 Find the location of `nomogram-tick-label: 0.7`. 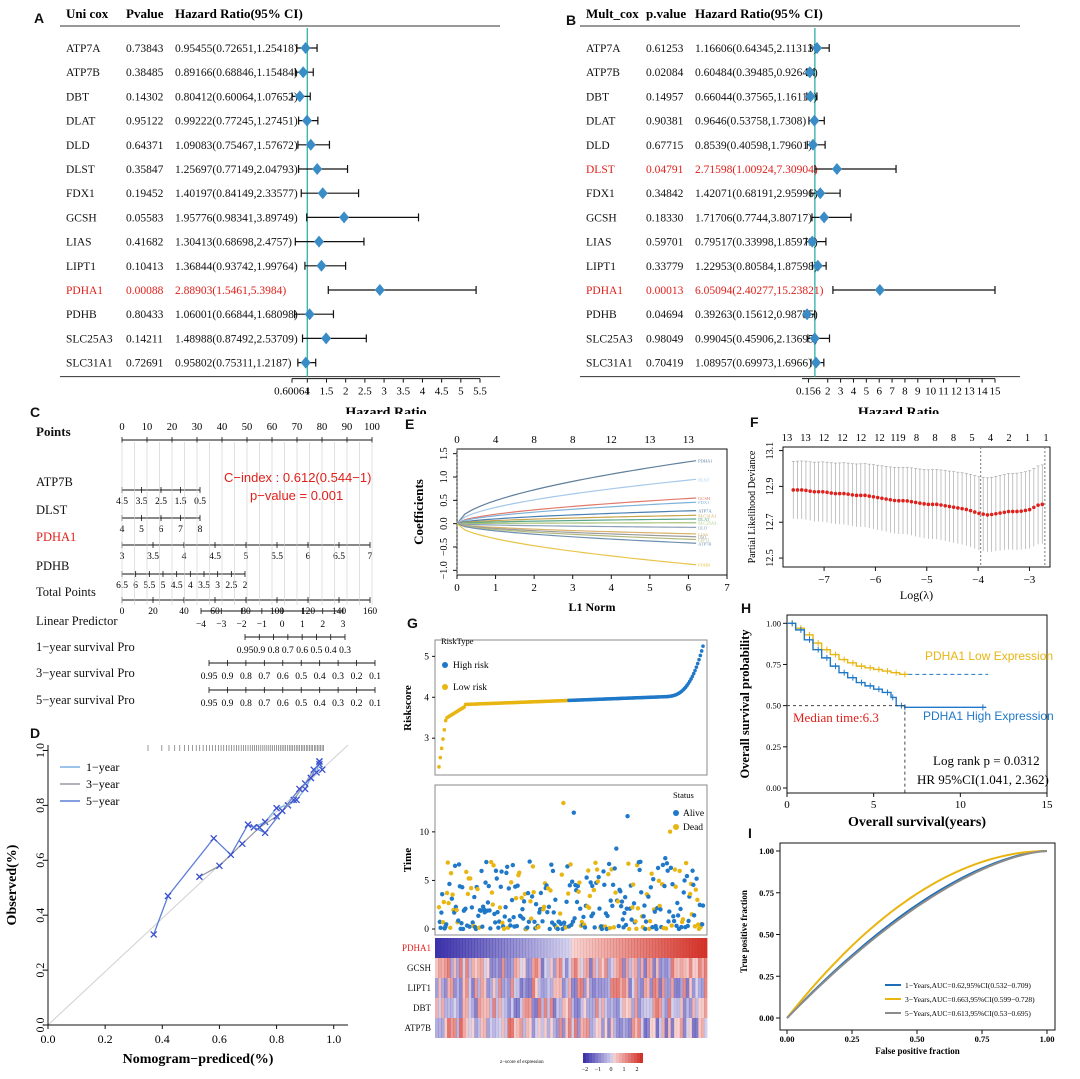

nomogram-tick-label: 0.7 is located at coordinates (264, 677).